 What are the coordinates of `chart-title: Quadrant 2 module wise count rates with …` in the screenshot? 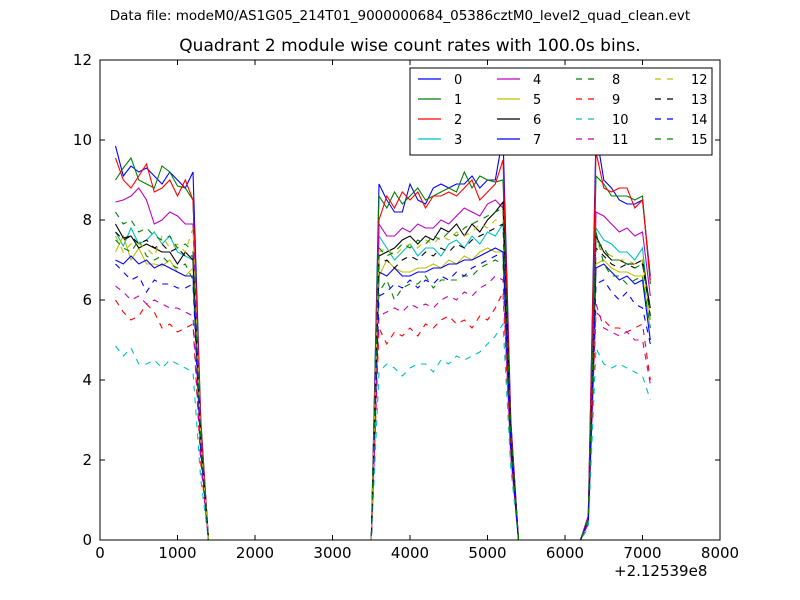 It's located at (410, 46).